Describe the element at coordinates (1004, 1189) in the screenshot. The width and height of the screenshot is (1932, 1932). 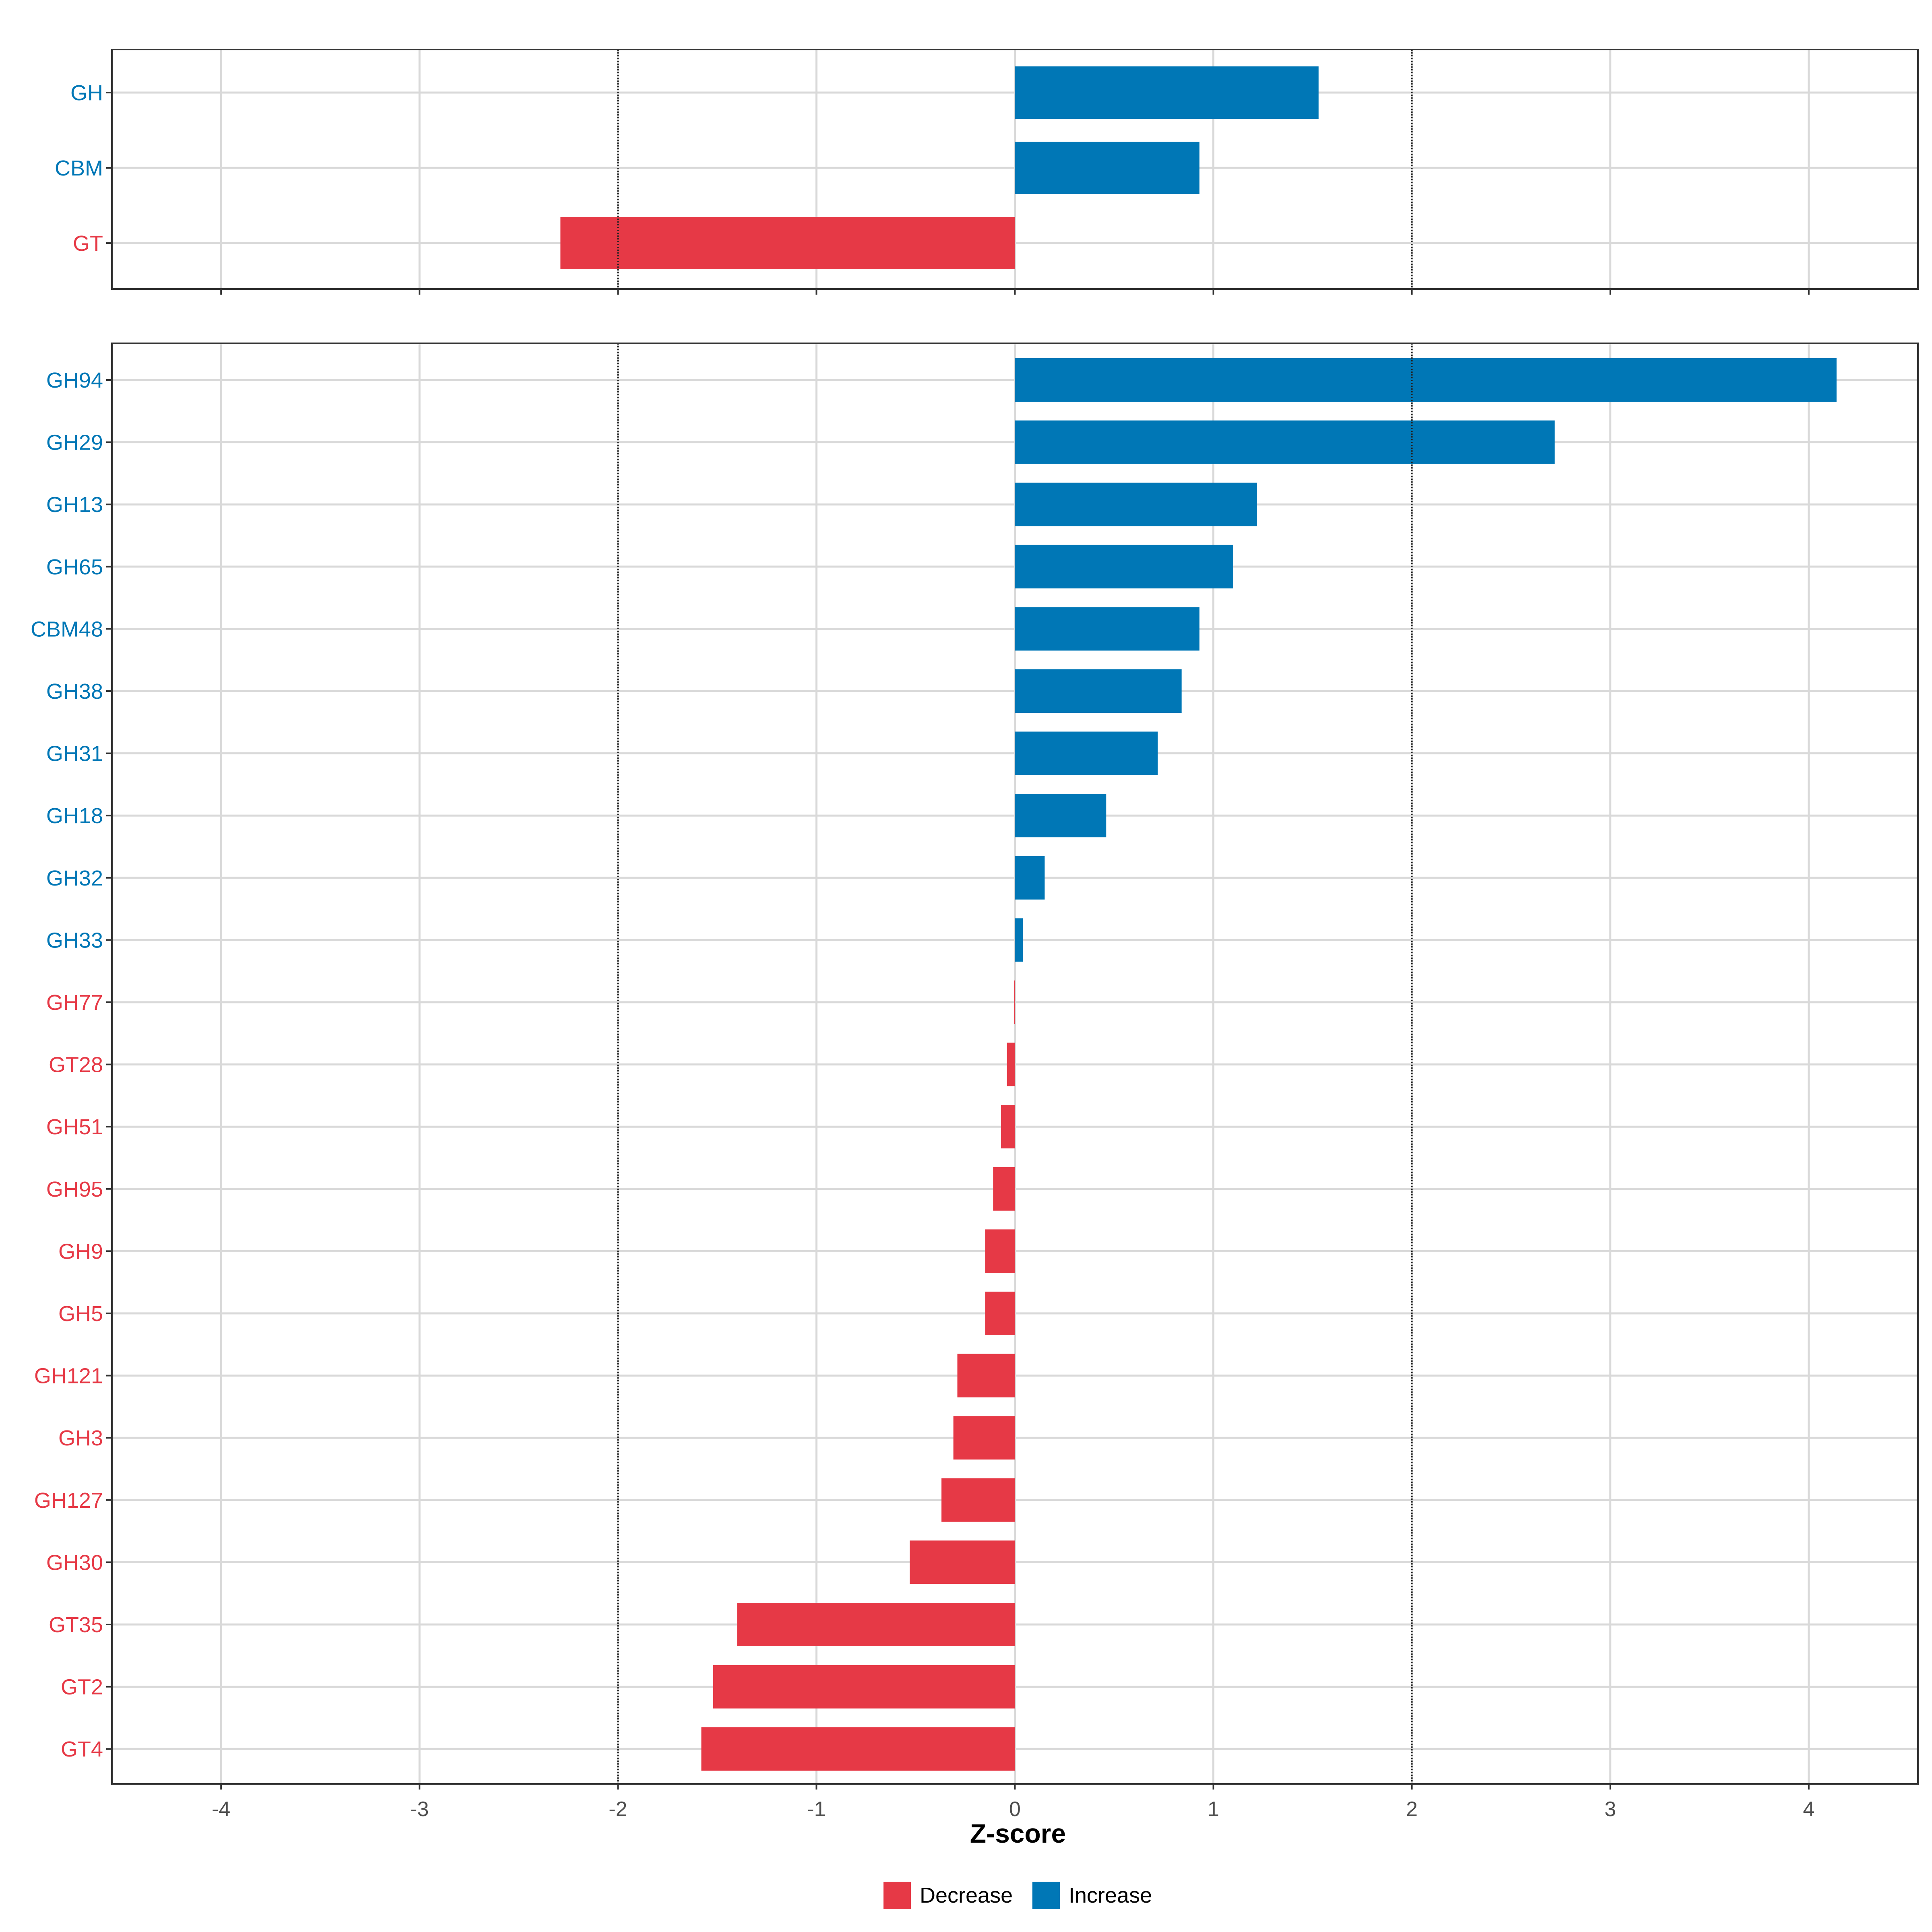
I see `bar-GH95` at that location.